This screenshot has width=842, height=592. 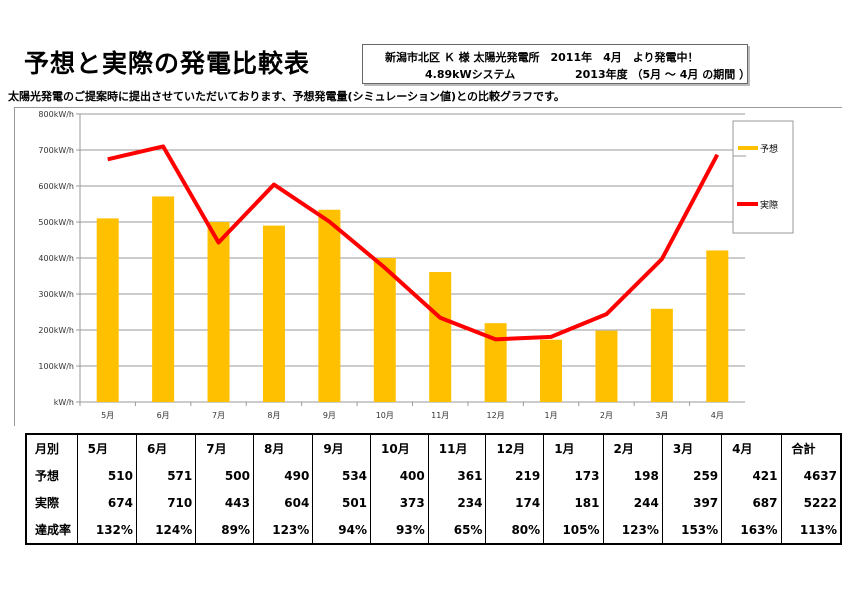 What do you see at coordinates (56, 186) in the screenshot?
I see `y-tick-label: 600kW/h` at bounding box center [56, 186].